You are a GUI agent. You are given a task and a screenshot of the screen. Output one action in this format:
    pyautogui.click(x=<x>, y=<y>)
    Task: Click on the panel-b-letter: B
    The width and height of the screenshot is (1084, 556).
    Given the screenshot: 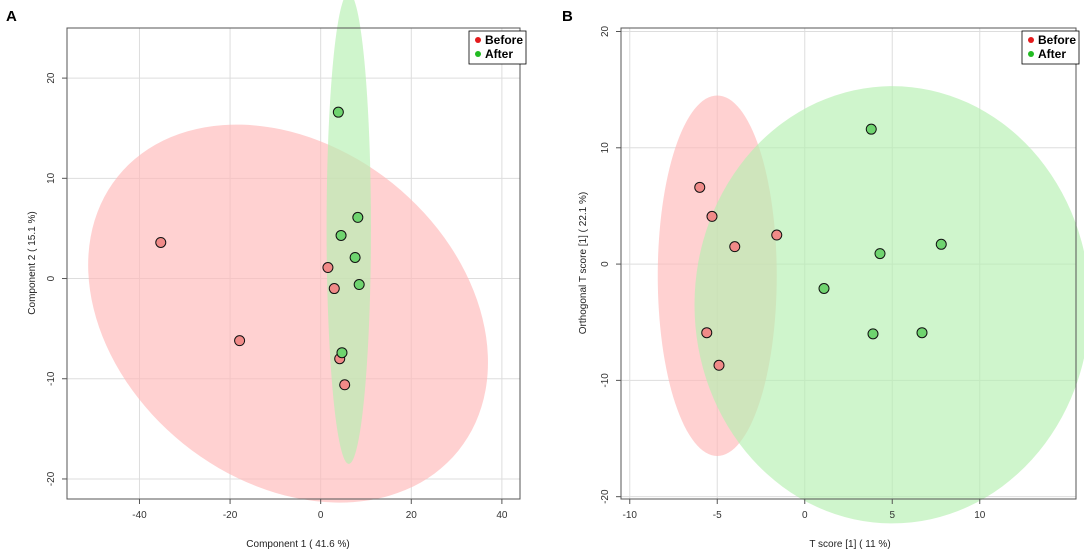 What is the action you would take?
    pyautogui.click(x=567, y=16)
    